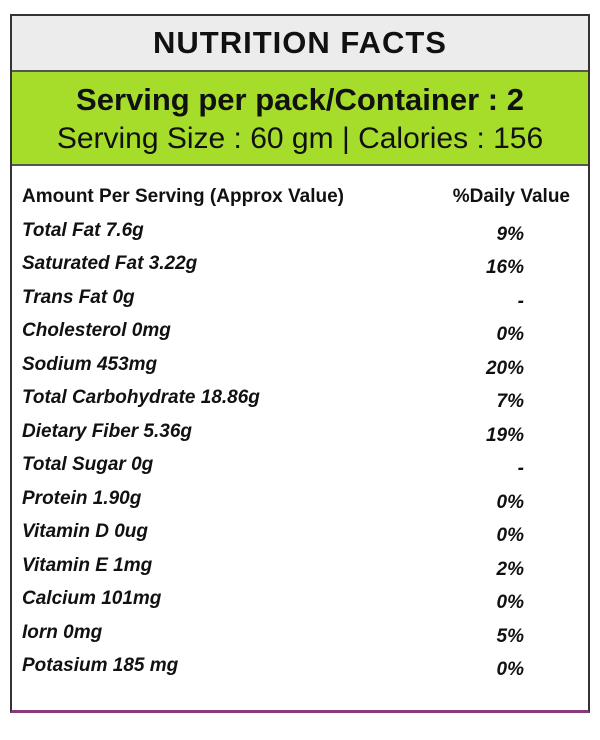 The width and height of the screenshot is (600, 740). What do you see at coordinates (110, 263) in the screenshot?
I see `nutrient-name: Saturated Fat 3.22g` at bounding box center [110, 263].